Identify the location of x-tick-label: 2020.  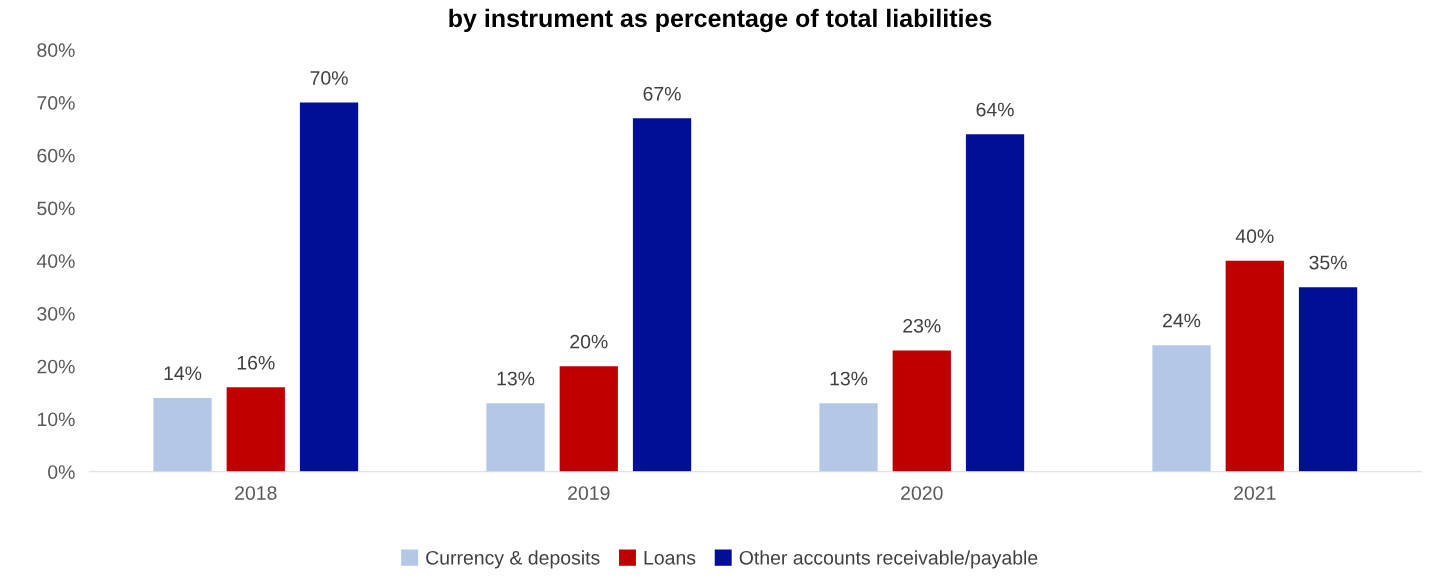
(922, 493).